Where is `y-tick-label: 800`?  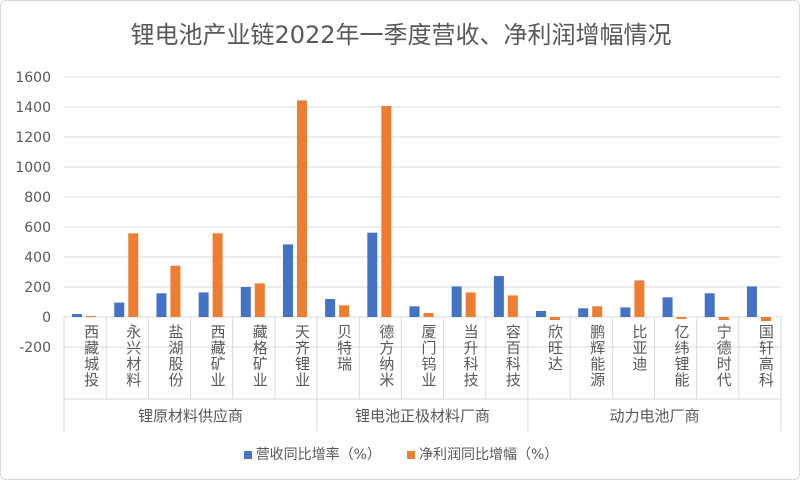
y-tick-label: 800 is located at coordinates (37, 198).